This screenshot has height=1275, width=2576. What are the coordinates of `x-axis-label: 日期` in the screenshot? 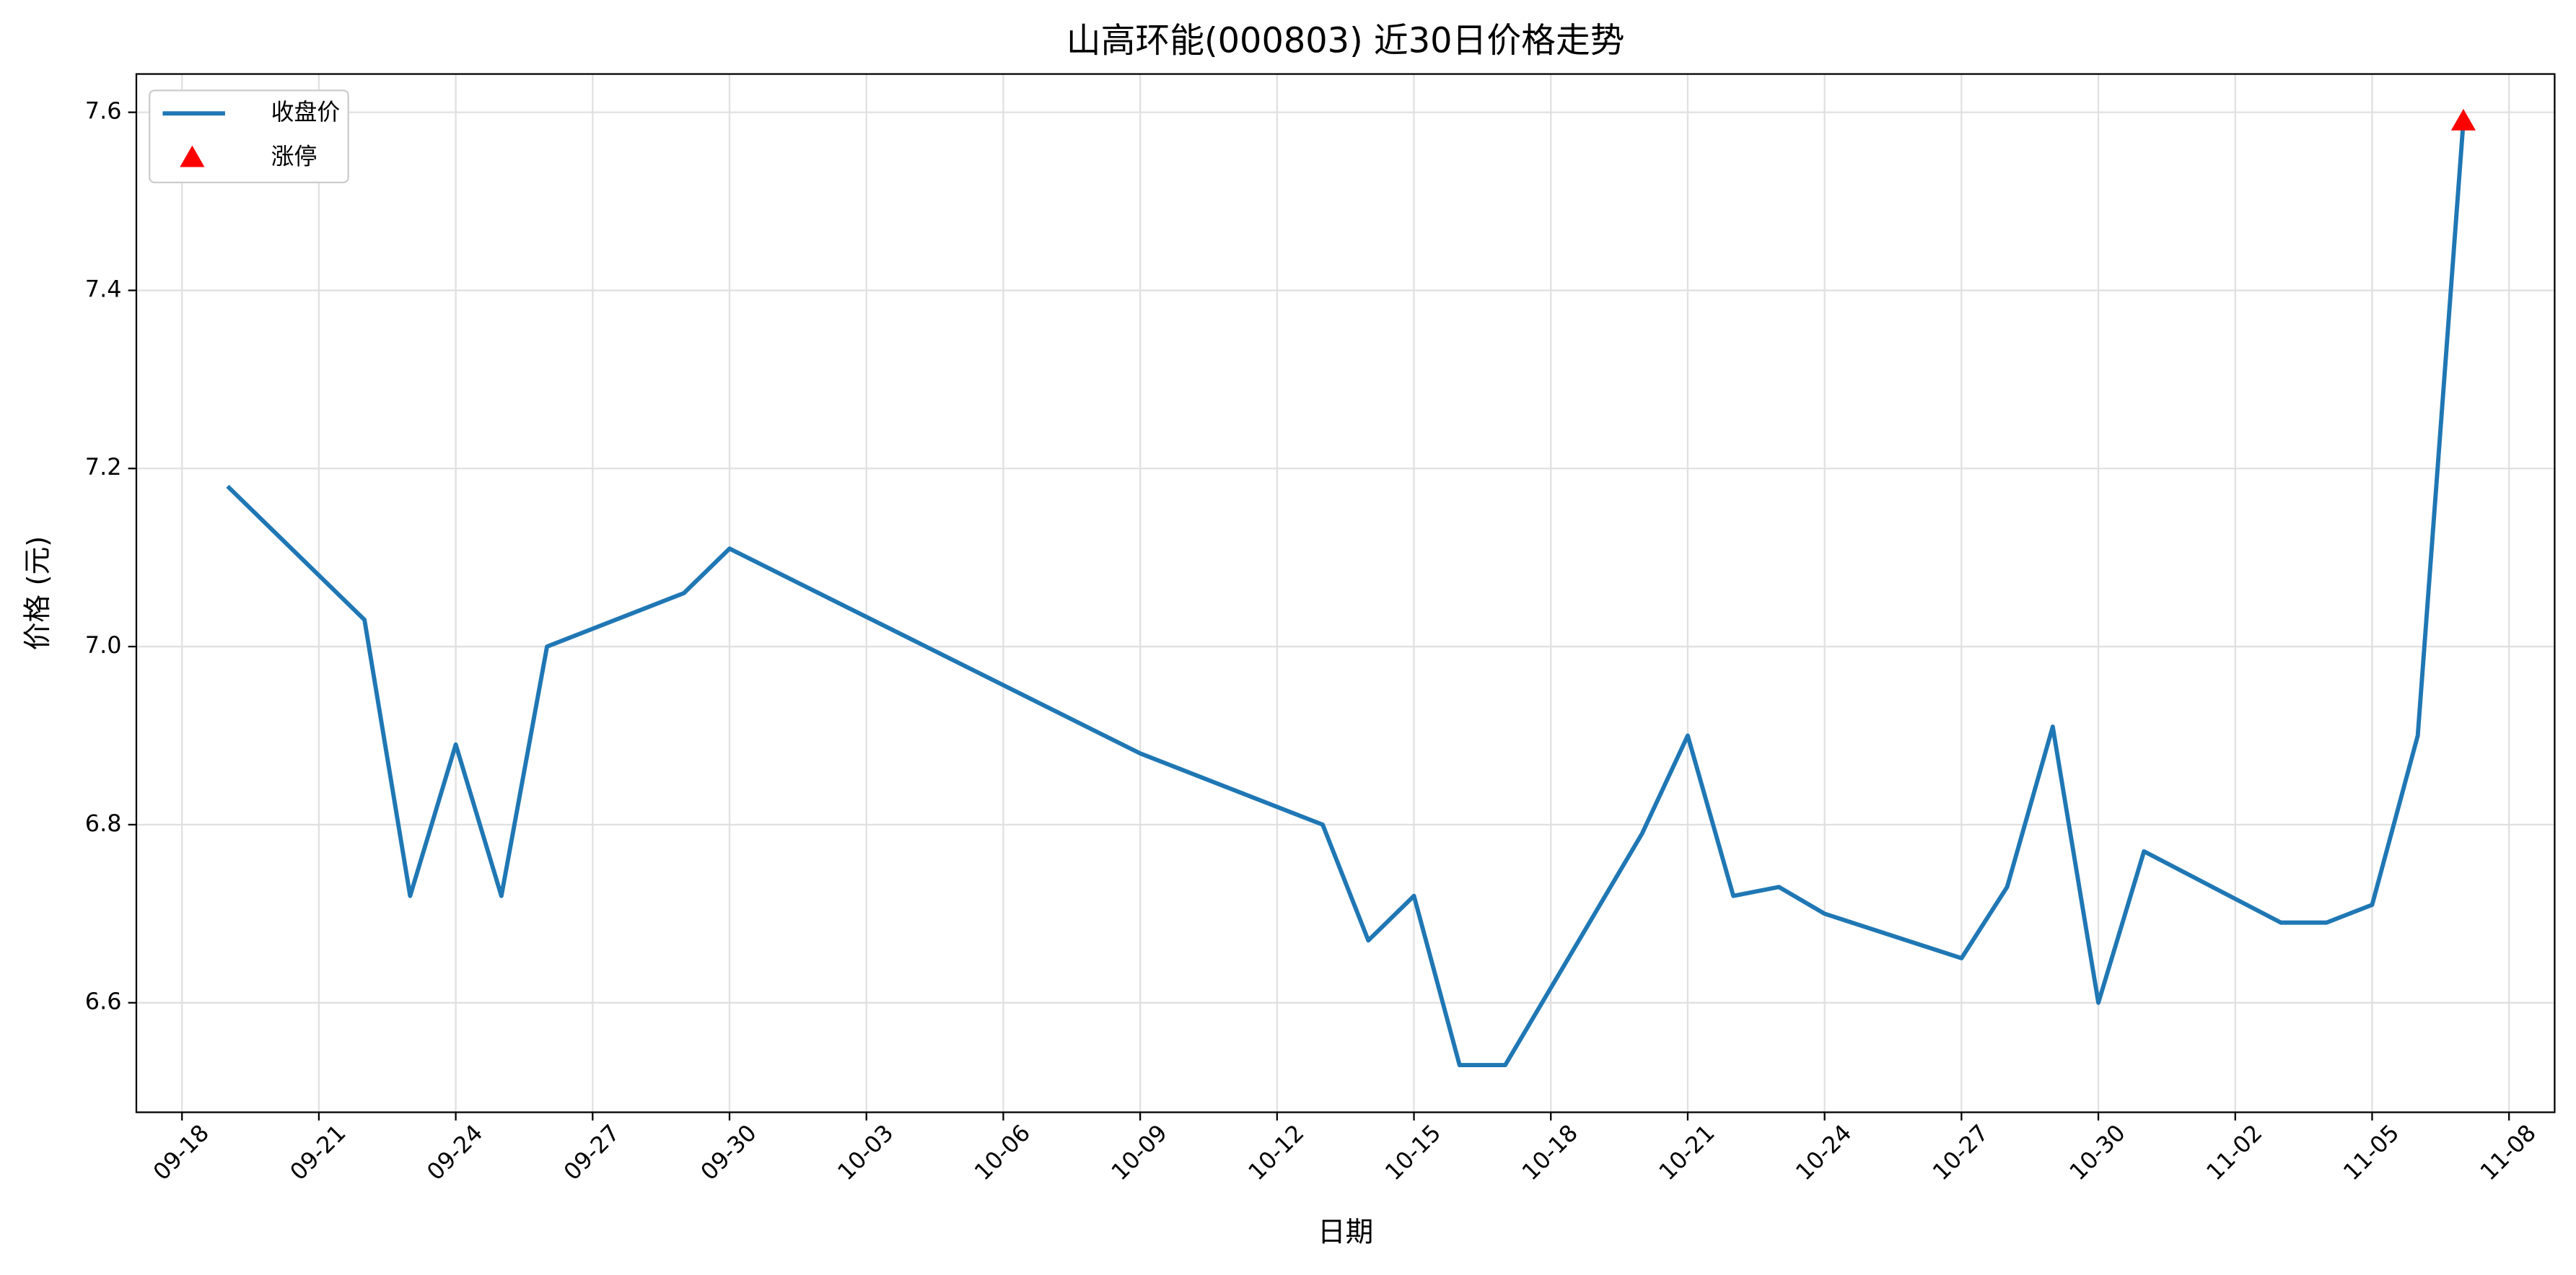 It's located at (1345, 1232).